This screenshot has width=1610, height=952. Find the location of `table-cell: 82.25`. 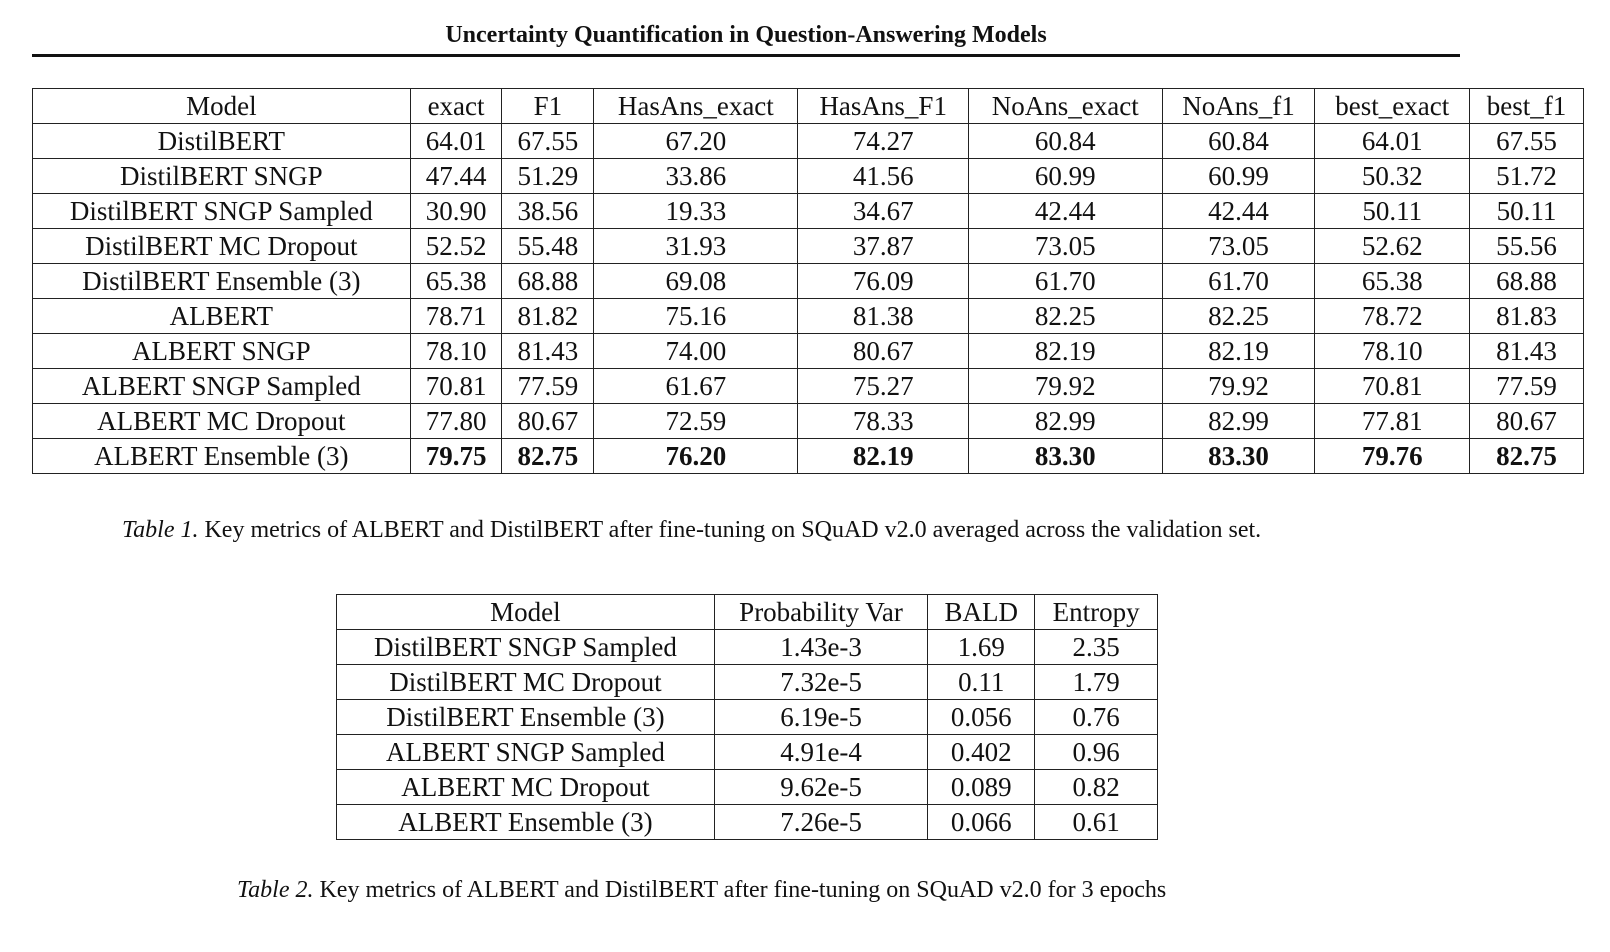

table-cell: 82.25 is located at coordinates (1238, 316).